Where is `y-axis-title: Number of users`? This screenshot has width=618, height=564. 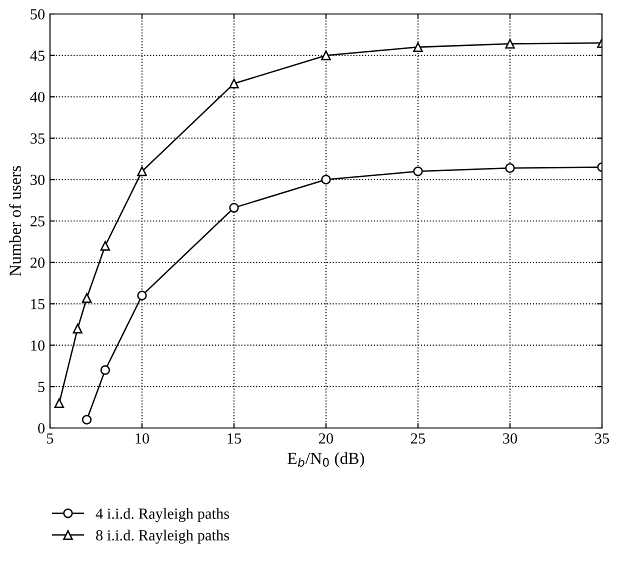 y-axis-title: Number of users is located at coordinates (15, 221).